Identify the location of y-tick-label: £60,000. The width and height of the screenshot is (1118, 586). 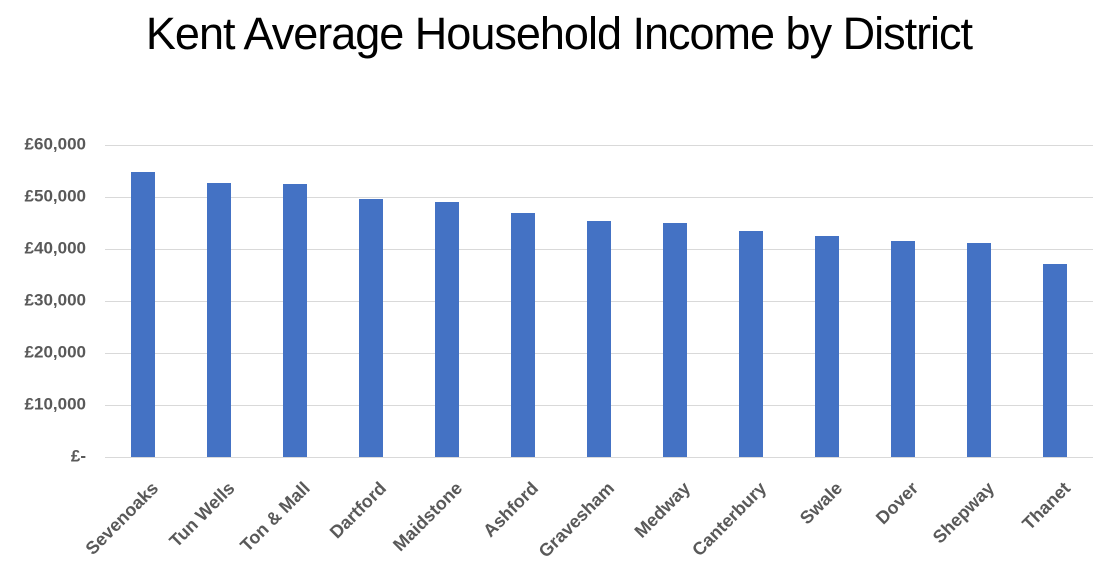
(55, 144).